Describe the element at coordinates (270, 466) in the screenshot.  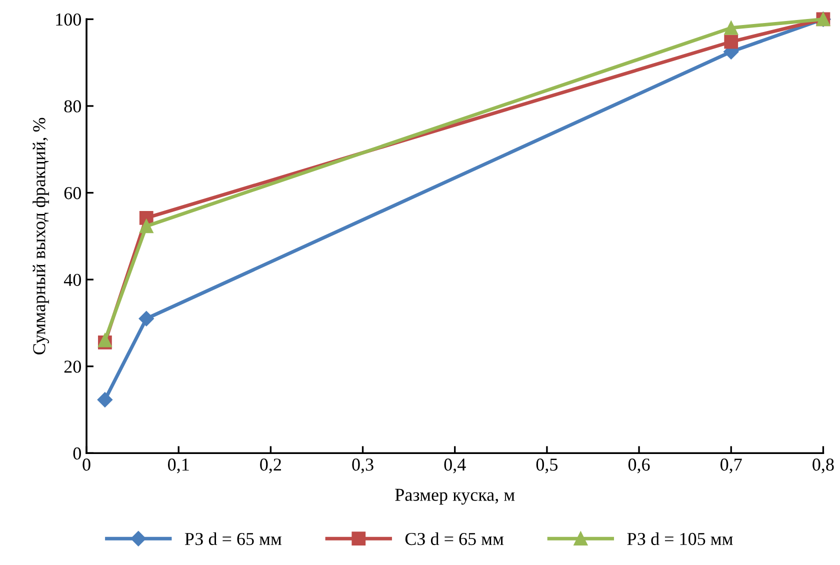
I see `x-tick-label: 0,2` at that location.